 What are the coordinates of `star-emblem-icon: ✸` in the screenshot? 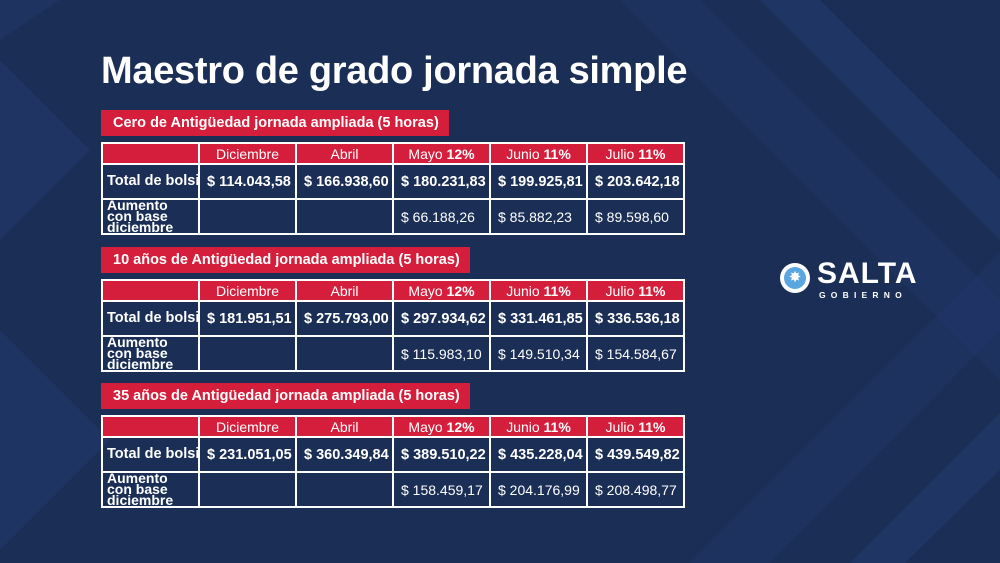 It's located at (795, 278).